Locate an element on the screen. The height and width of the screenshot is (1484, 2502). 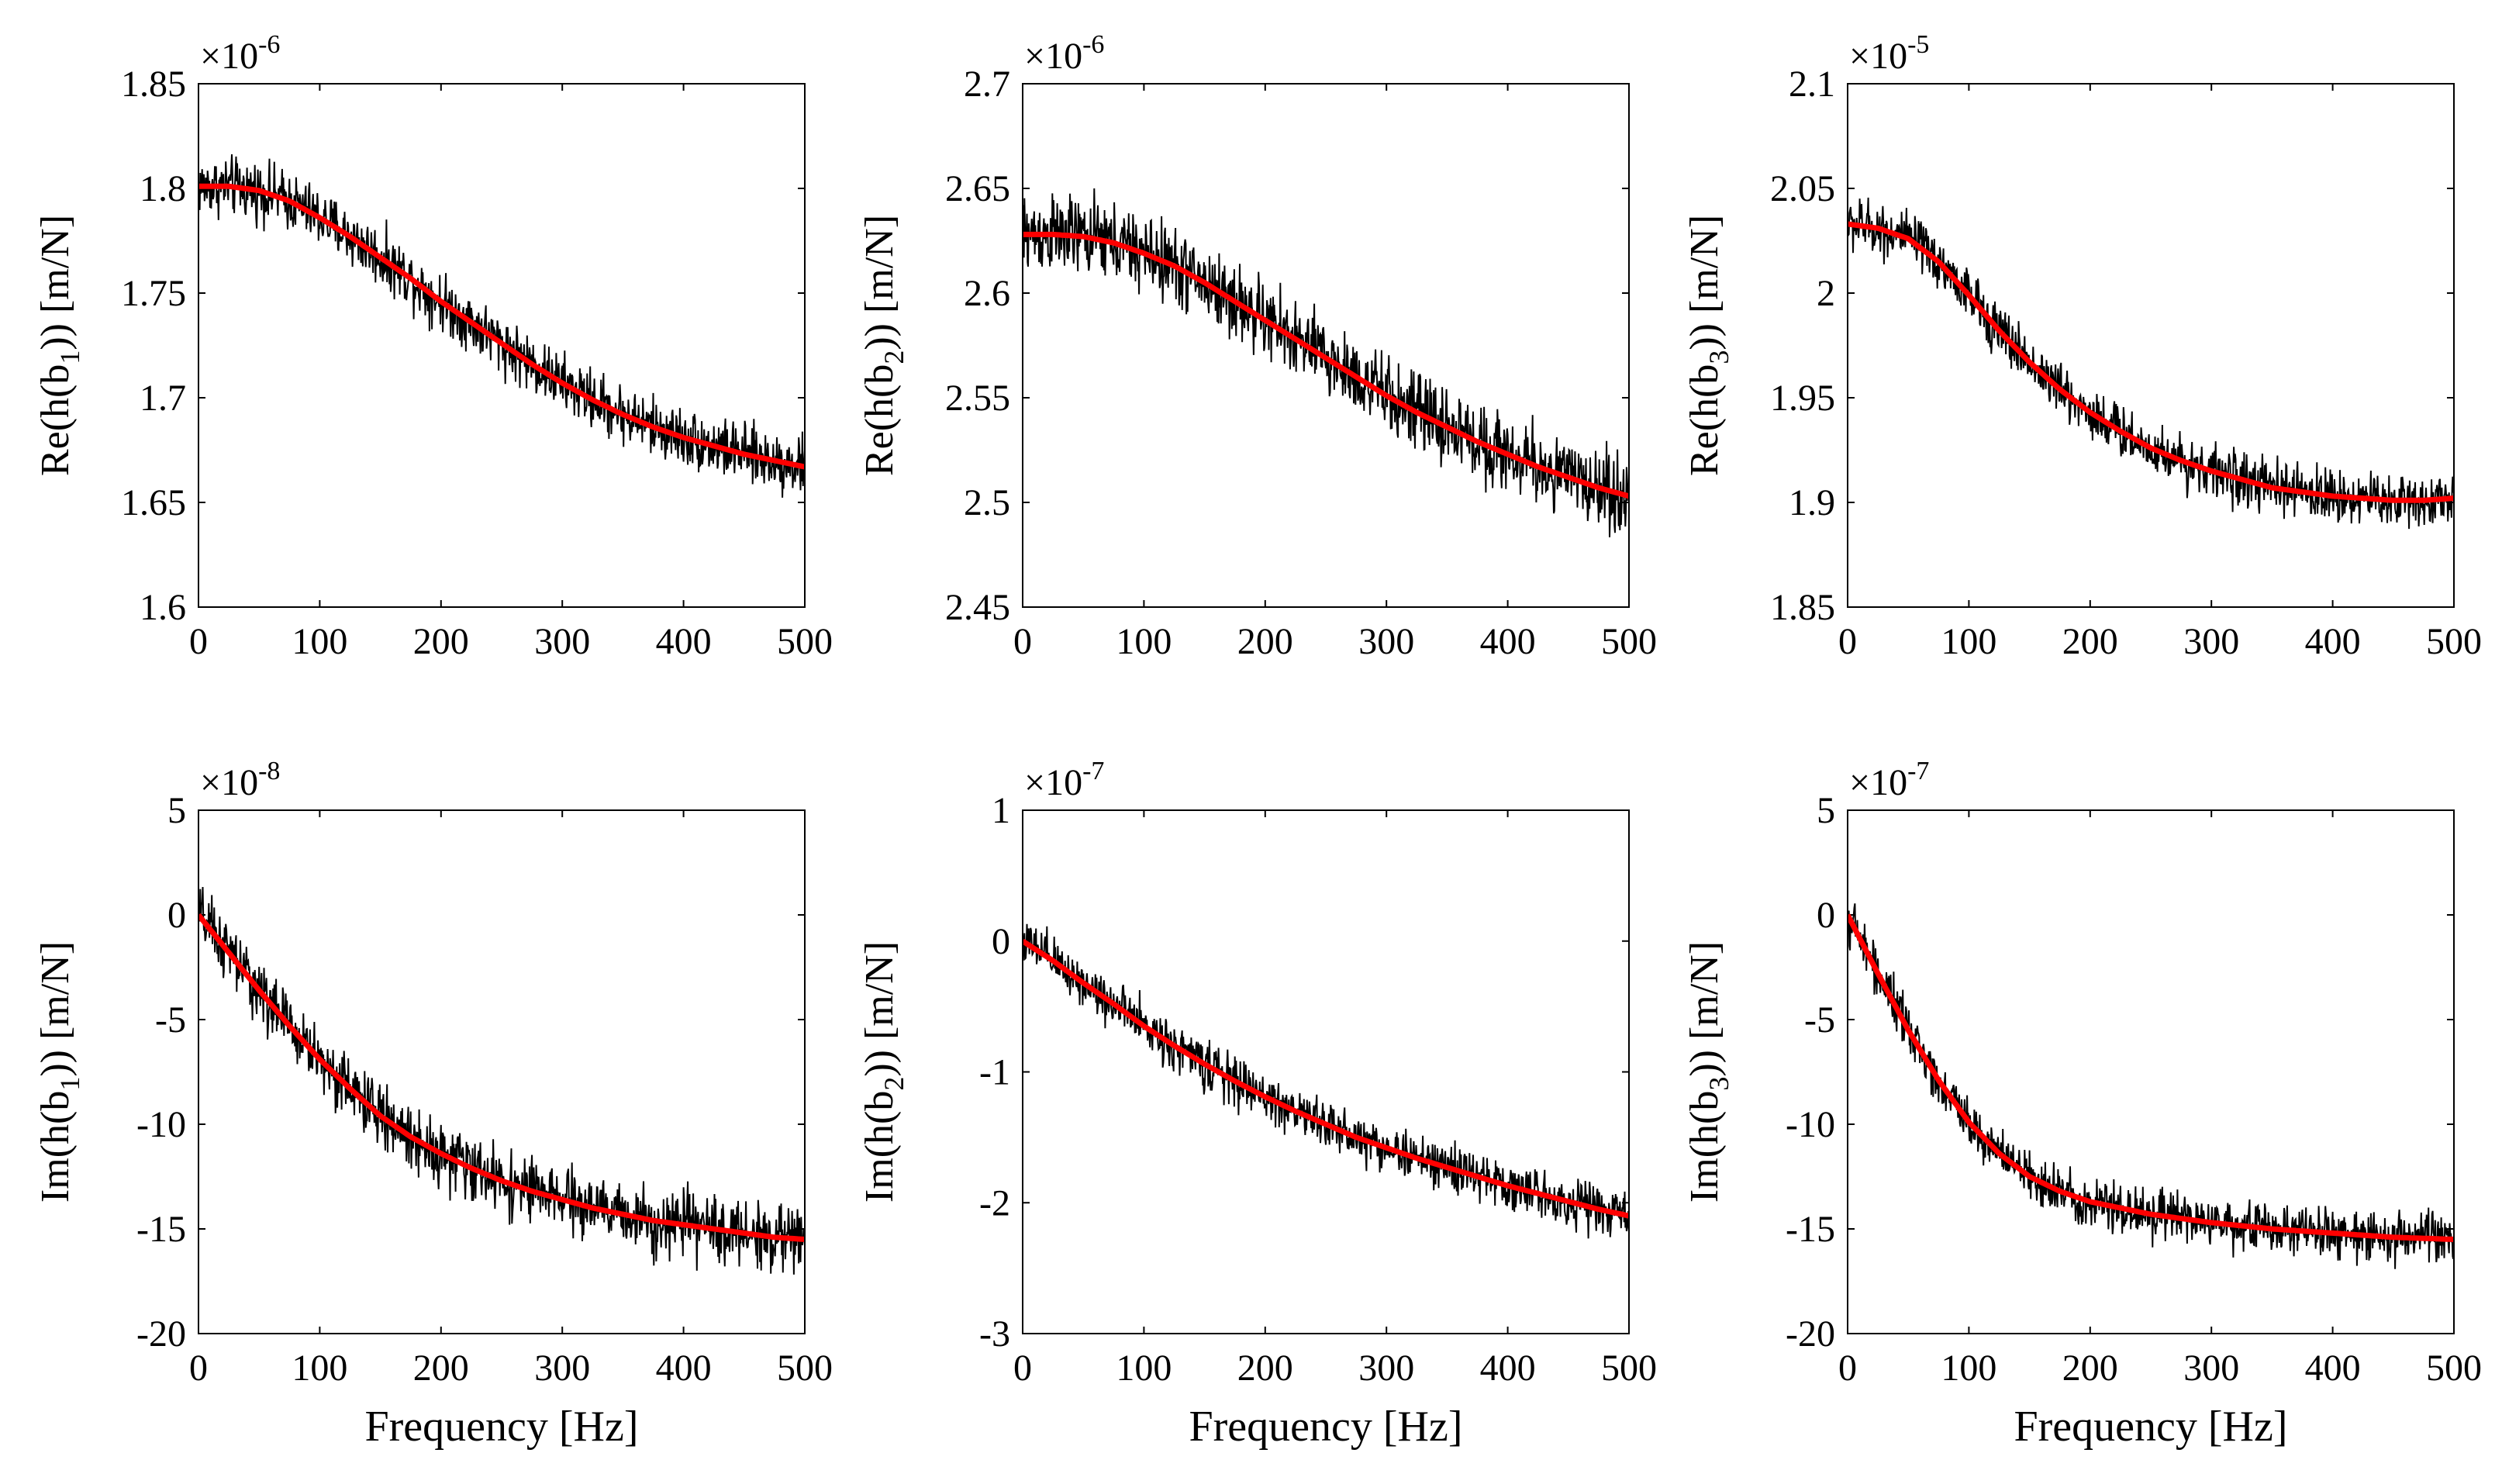
y-tick-label: 2.5 is located at coordinates (987, 503).